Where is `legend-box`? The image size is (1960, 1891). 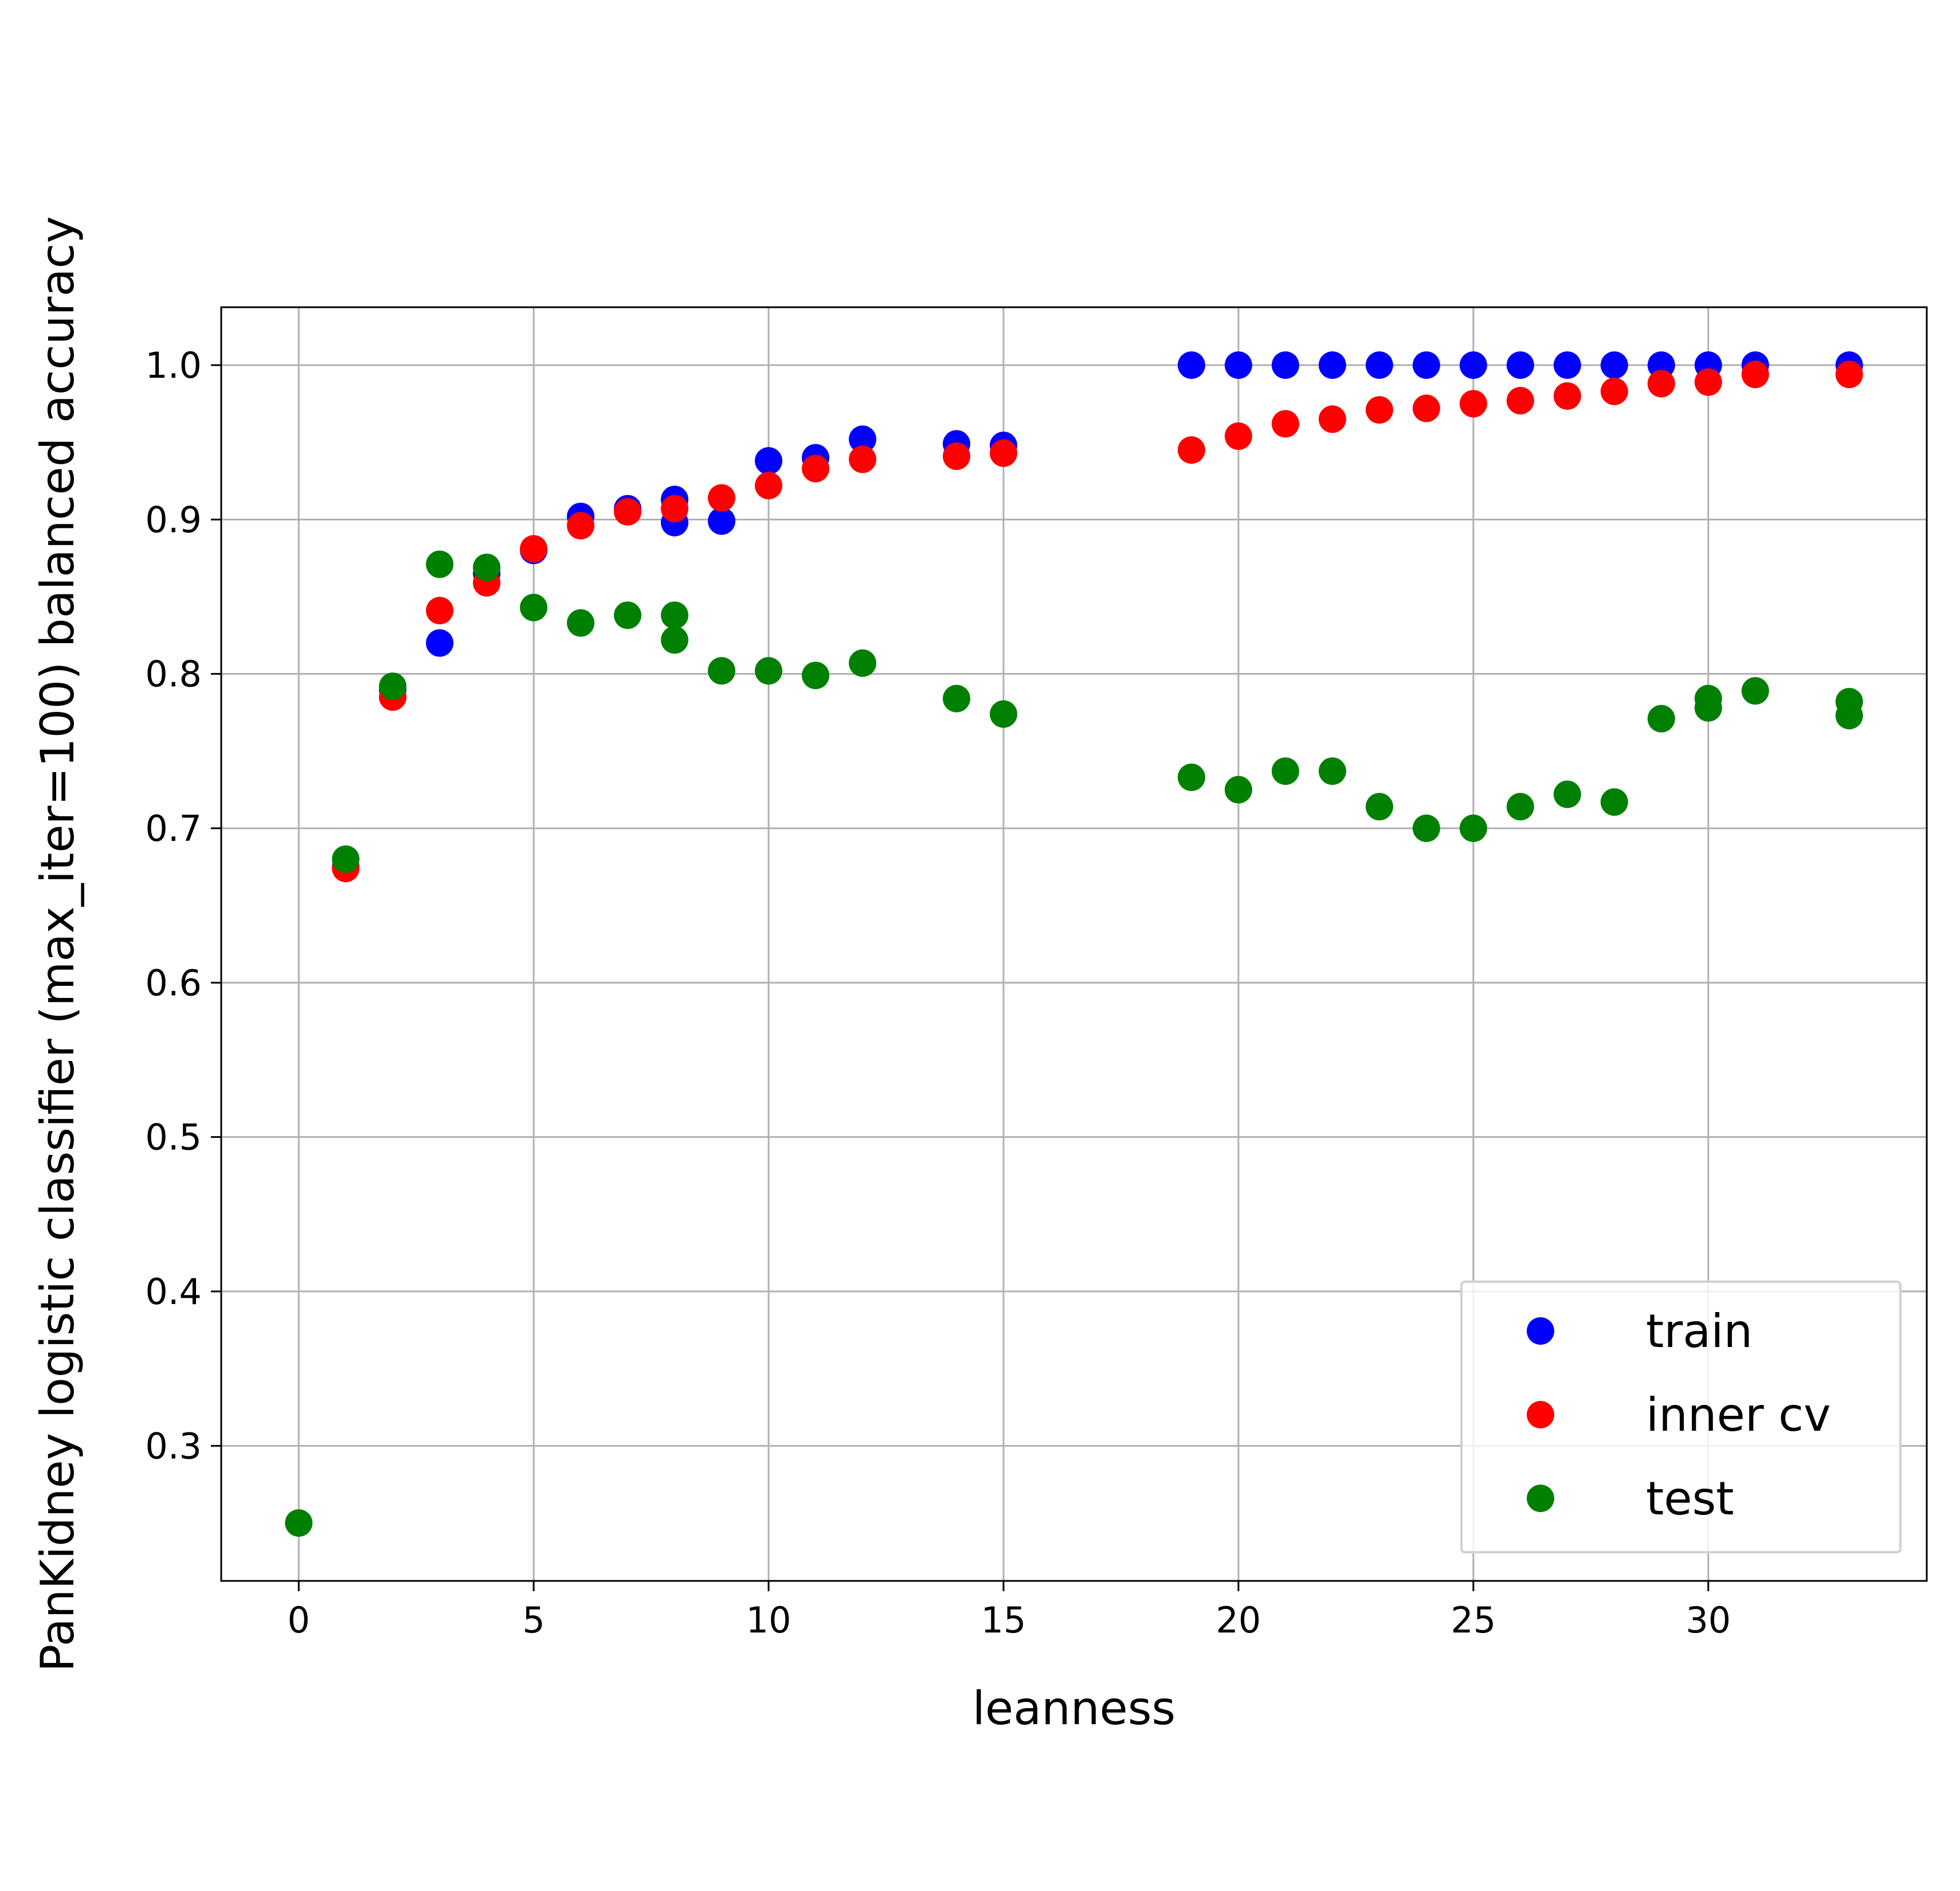 legend-box is located at coordinates (1681, 1417).